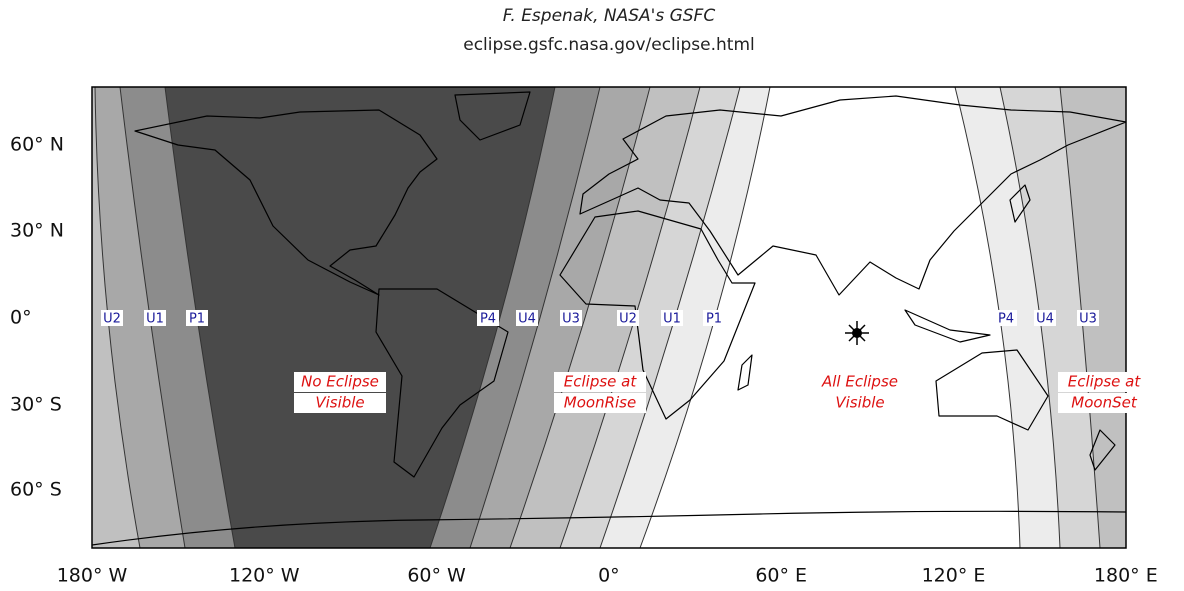 The image size is (1184, 591). Describe the element at coordinates (992, 390) in the screenshot. I see `australia` at that location.